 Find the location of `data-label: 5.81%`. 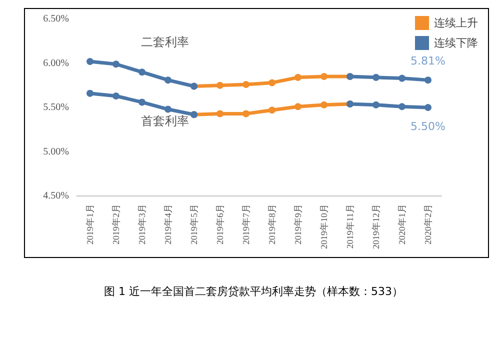

data-label: 5.81% is located at coordinates (428, 61).